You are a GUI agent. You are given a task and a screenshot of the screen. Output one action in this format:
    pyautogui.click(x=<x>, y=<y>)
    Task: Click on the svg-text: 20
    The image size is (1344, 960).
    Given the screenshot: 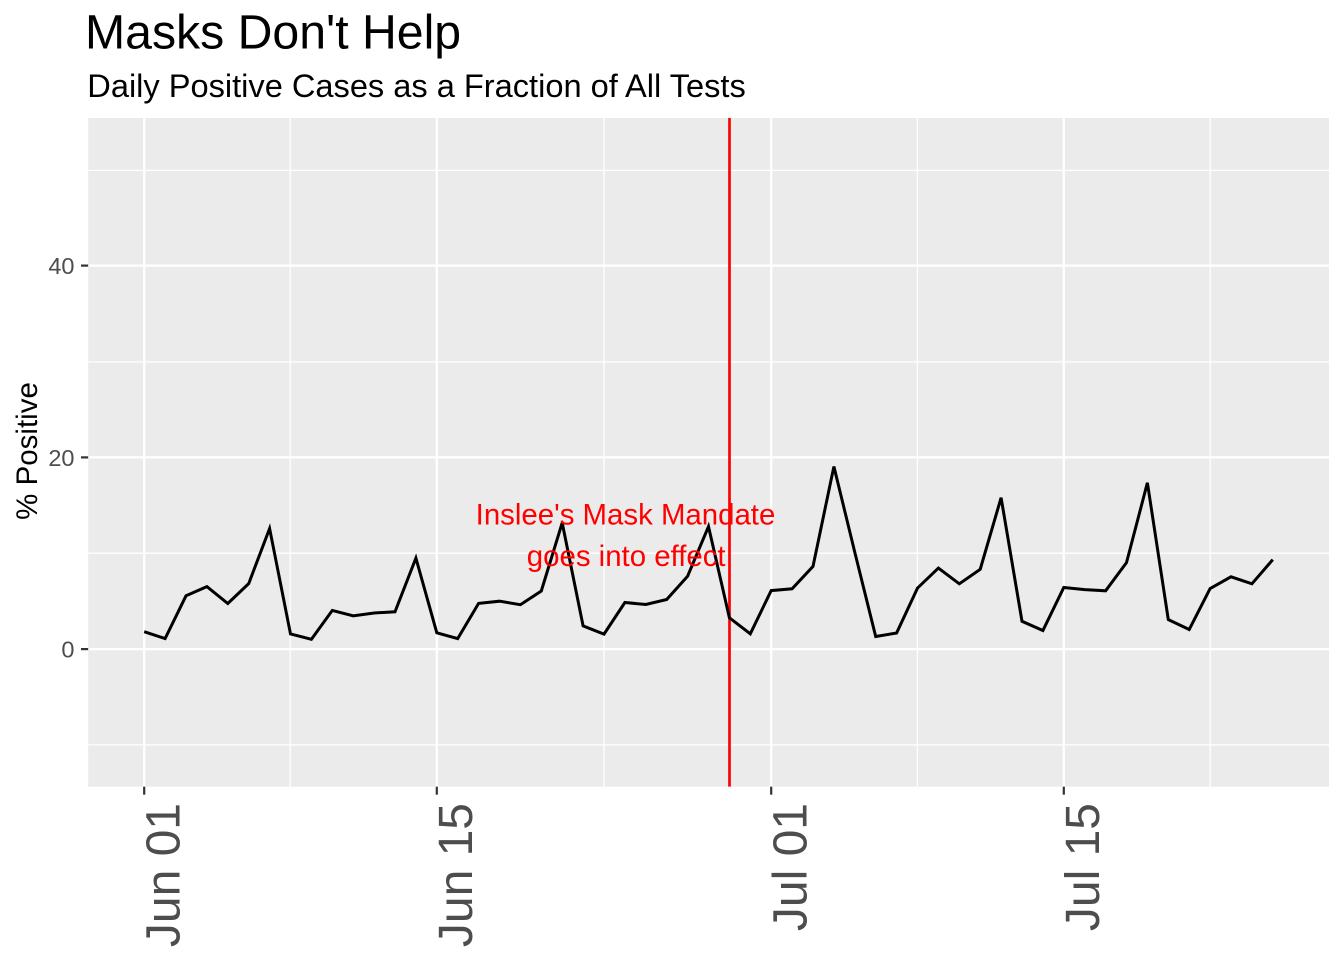 What is the action you would take?
    pyautogui.click(x=61, y=458)
    